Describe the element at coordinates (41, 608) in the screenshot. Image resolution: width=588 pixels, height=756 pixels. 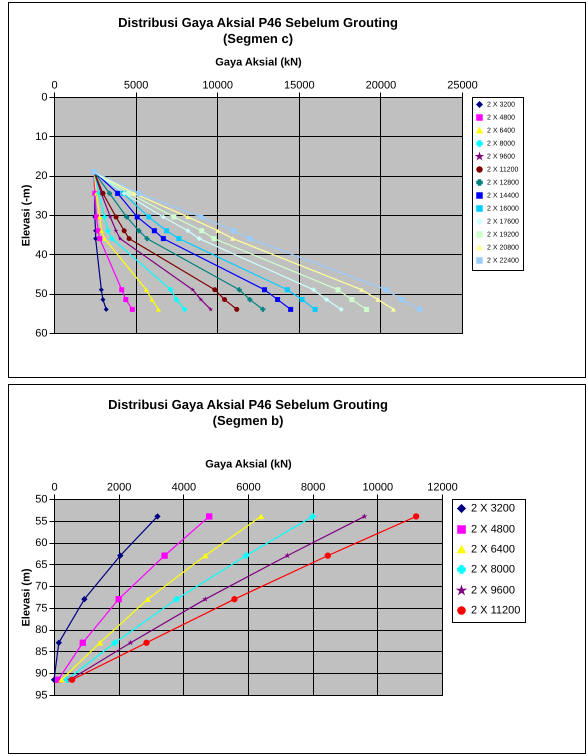
I see `y-tick-label: 75` at that location.